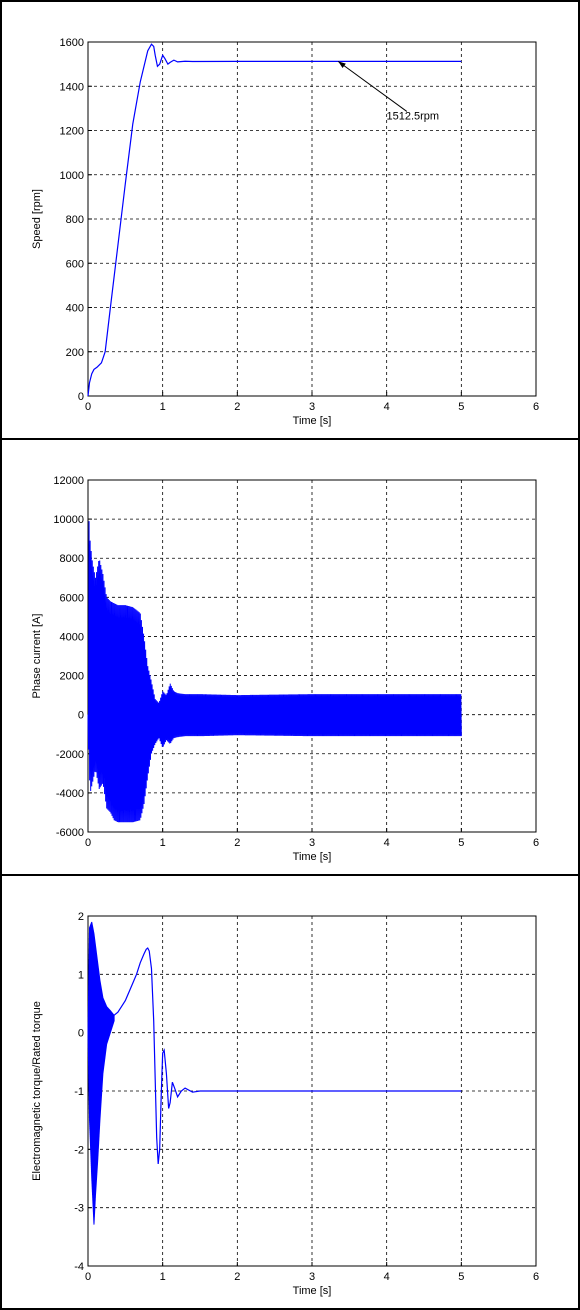  What do you see at coordinates (79, 1209) in the screenshot?
I see `y-tick-label: -3` at bounding box center [79, 1209].